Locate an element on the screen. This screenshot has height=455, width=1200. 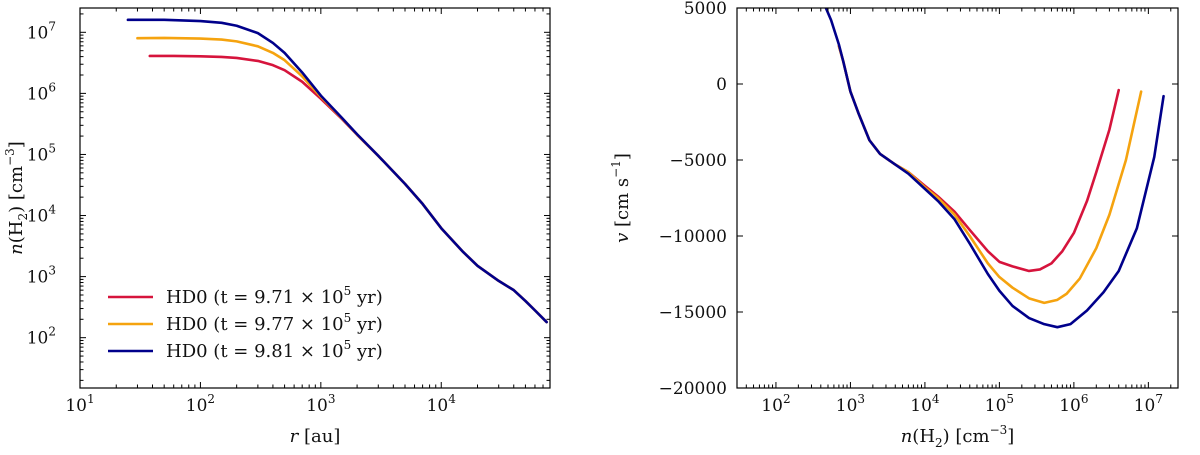
y-tick-label: 10⁶ is located at coordinates (41, 92).